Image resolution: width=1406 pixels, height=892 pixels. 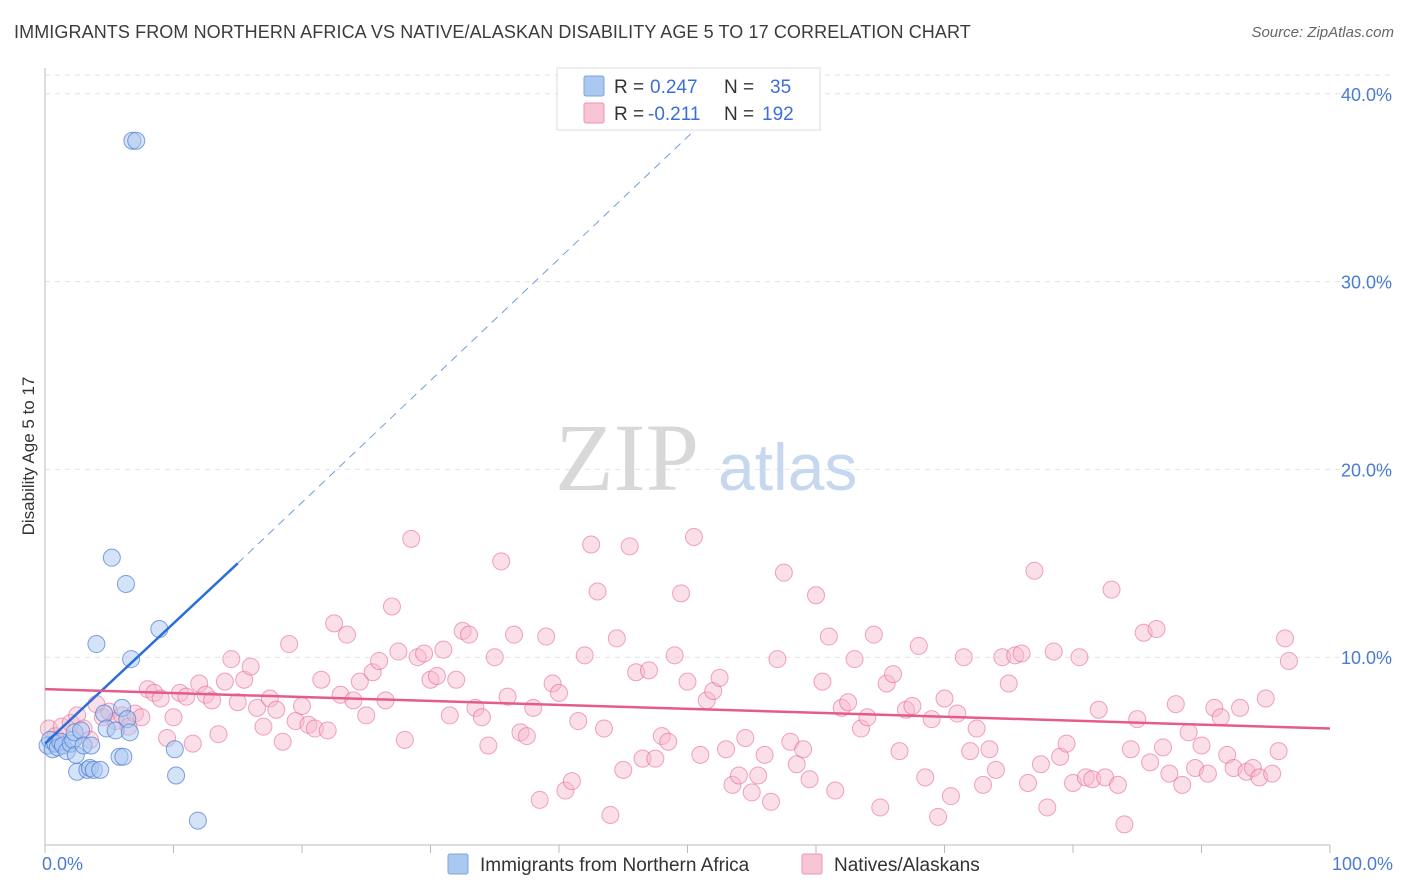 What do you see at coordinates (1366, 95) in the screenshot?
I see `y-tick-label-3: 40.0%` at bounding box center [1366, 95].